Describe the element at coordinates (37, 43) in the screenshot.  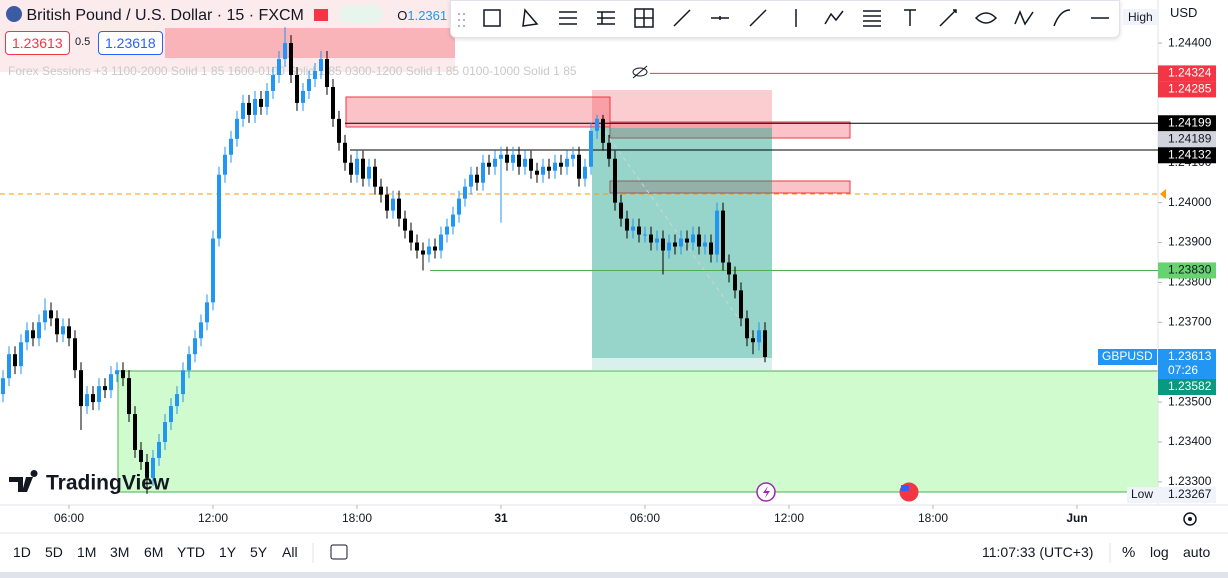
I see `sell-button: 1.23613` at that location.